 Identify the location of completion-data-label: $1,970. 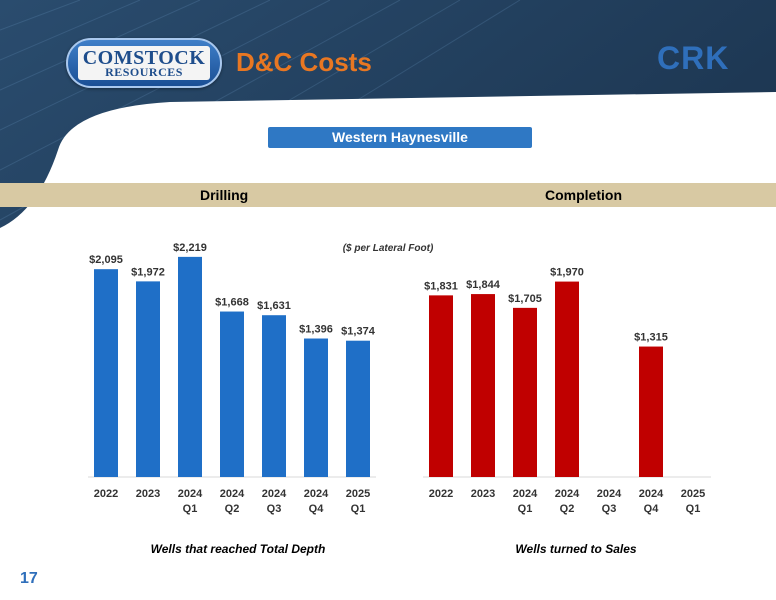
(567, 273).